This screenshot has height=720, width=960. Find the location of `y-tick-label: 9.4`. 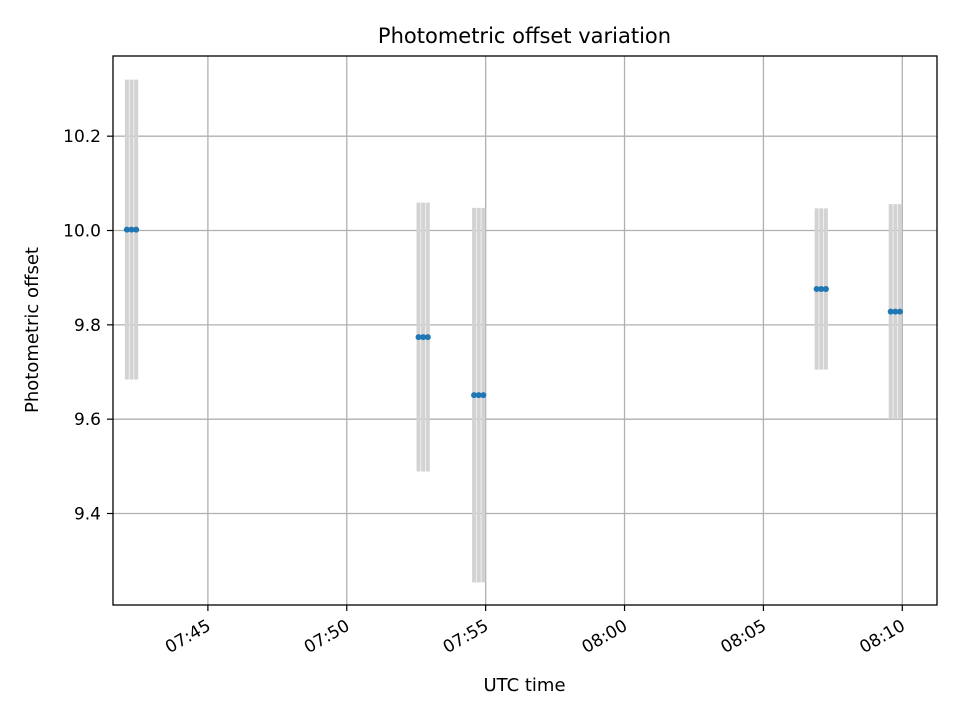

y-tick-label: 9.4 is located at coordinates (87, 515).